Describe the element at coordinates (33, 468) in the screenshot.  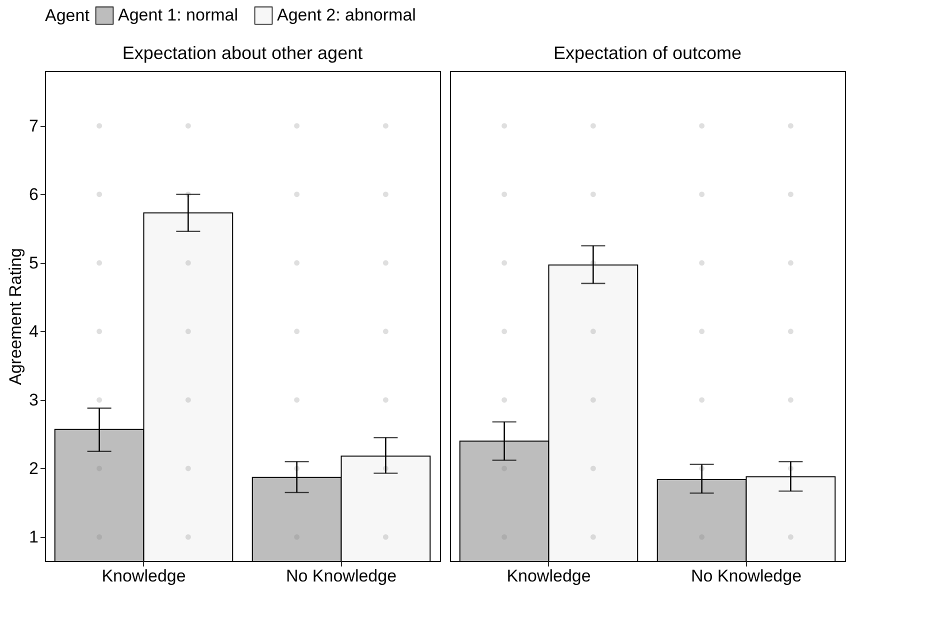
I see `y-tick-label: 2` at that location.